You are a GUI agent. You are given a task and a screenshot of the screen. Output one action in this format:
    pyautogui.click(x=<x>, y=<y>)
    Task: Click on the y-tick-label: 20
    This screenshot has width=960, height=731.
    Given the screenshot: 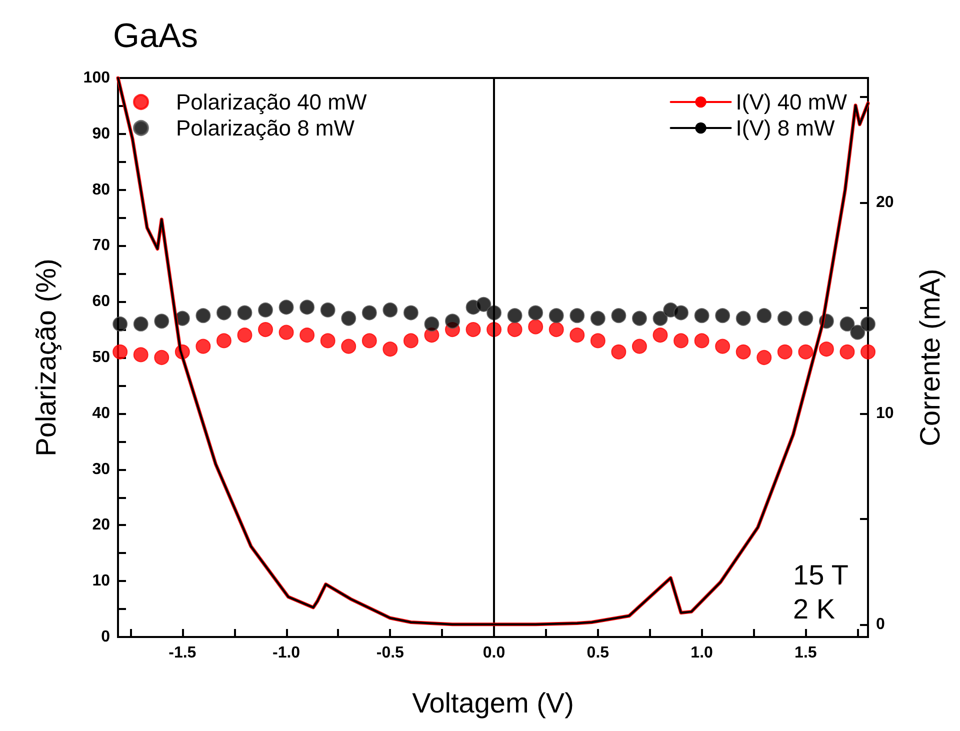 What is the action you would take?
    pyautogui.click(x=101, y=525)
    